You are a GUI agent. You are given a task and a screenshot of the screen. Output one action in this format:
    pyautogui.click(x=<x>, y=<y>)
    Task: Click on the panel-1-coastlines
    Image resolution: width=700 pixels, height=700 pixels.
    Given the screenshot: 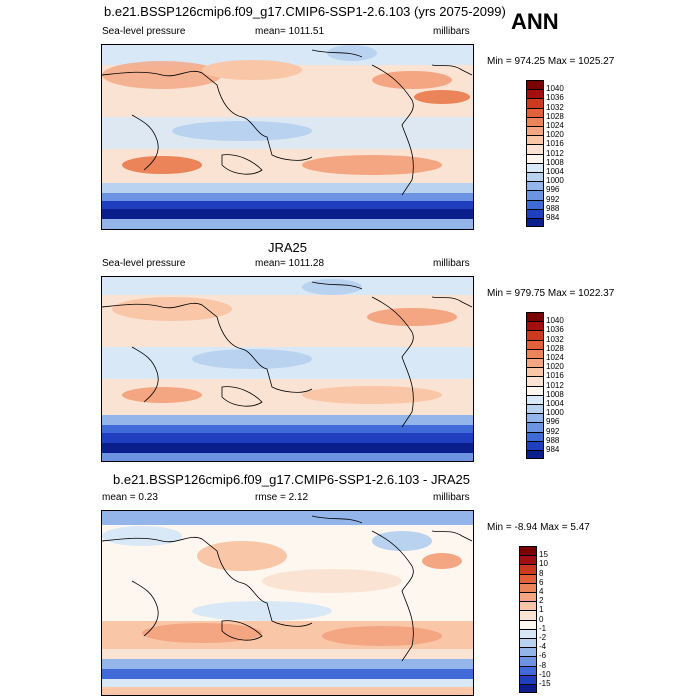 What is the action you would take?
    pyautogui.click(x=287, y=122)
    